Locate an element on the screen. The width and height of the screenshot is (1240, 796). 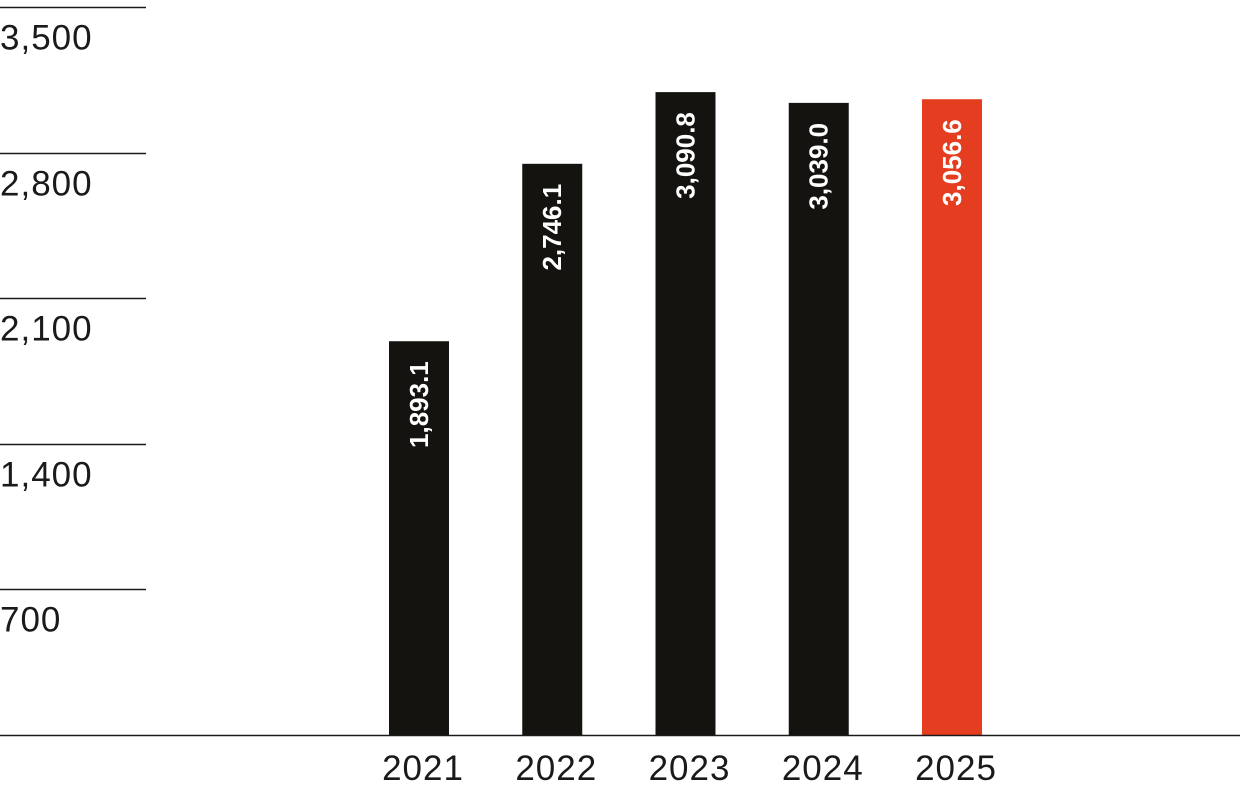
bar-2022 is located at coordinates (552, 449).